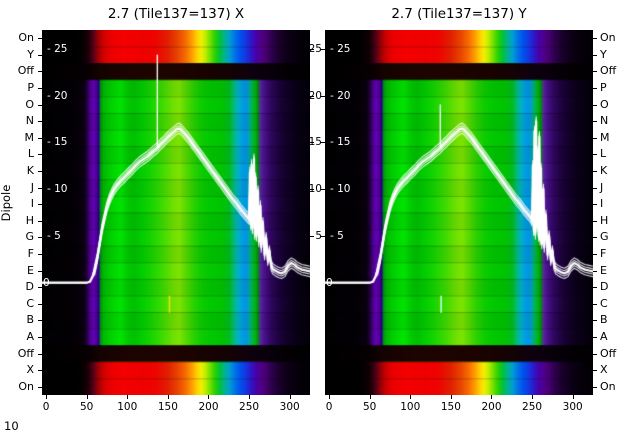  What do you see at coordinates (30, 171) in the screenshot?
I see `dipole-label-left: K` at bounding box center [30, 171].